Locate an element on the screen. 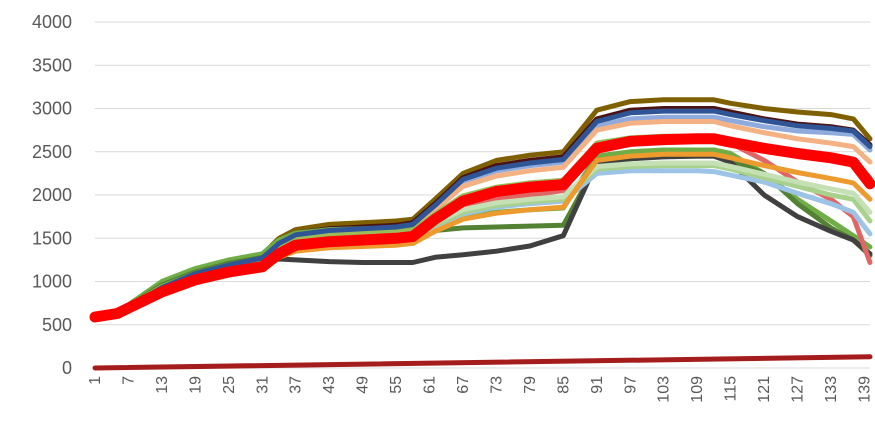  y-tick-label: 1000 is located at coordinates (52, 282).